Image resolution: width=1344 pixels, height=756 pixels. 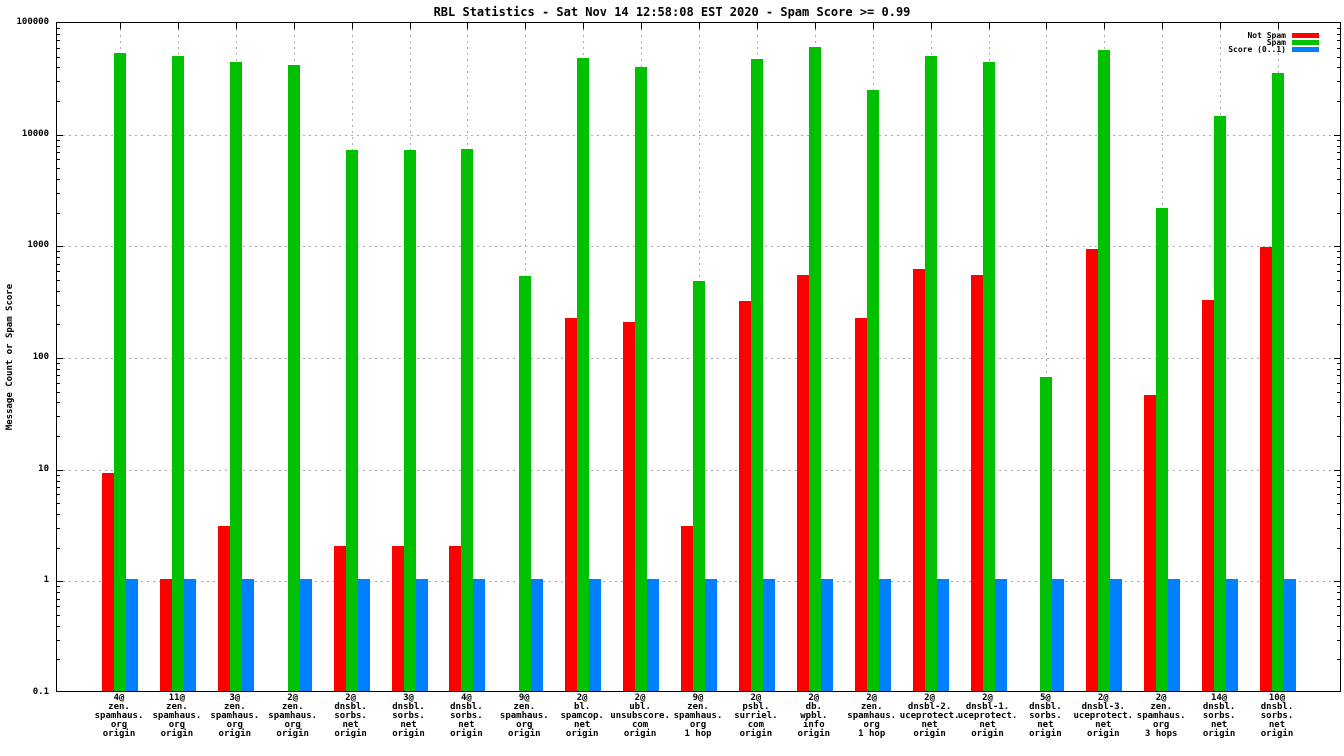 I want to click on x-tick-label: 2@ db. wpbl. info origin, so click(x=814, y=716).